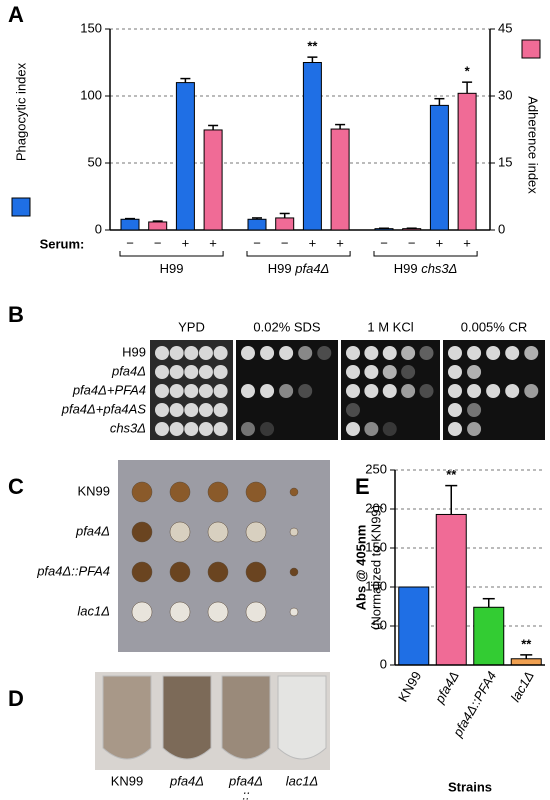 The image size is (550, 800). I want to click on tube, so click(246, 717).